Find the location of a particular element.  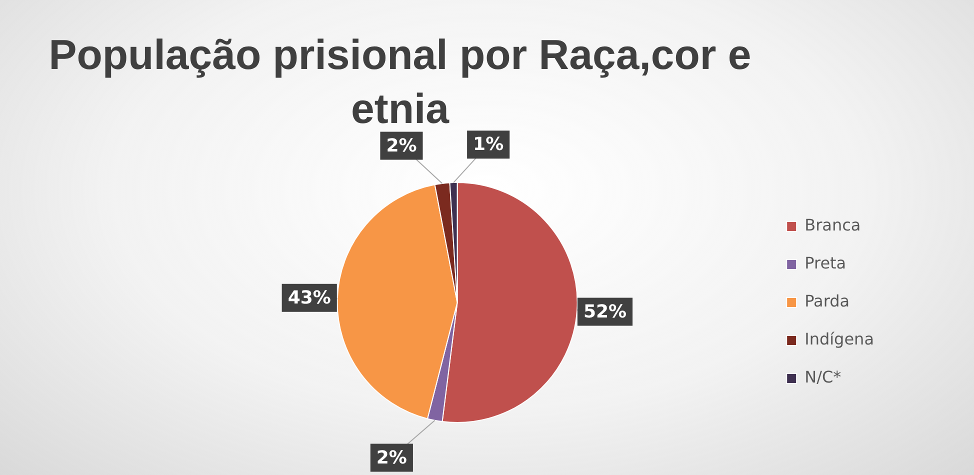

legend-label: N/C* is located at coordinates (823, 377).